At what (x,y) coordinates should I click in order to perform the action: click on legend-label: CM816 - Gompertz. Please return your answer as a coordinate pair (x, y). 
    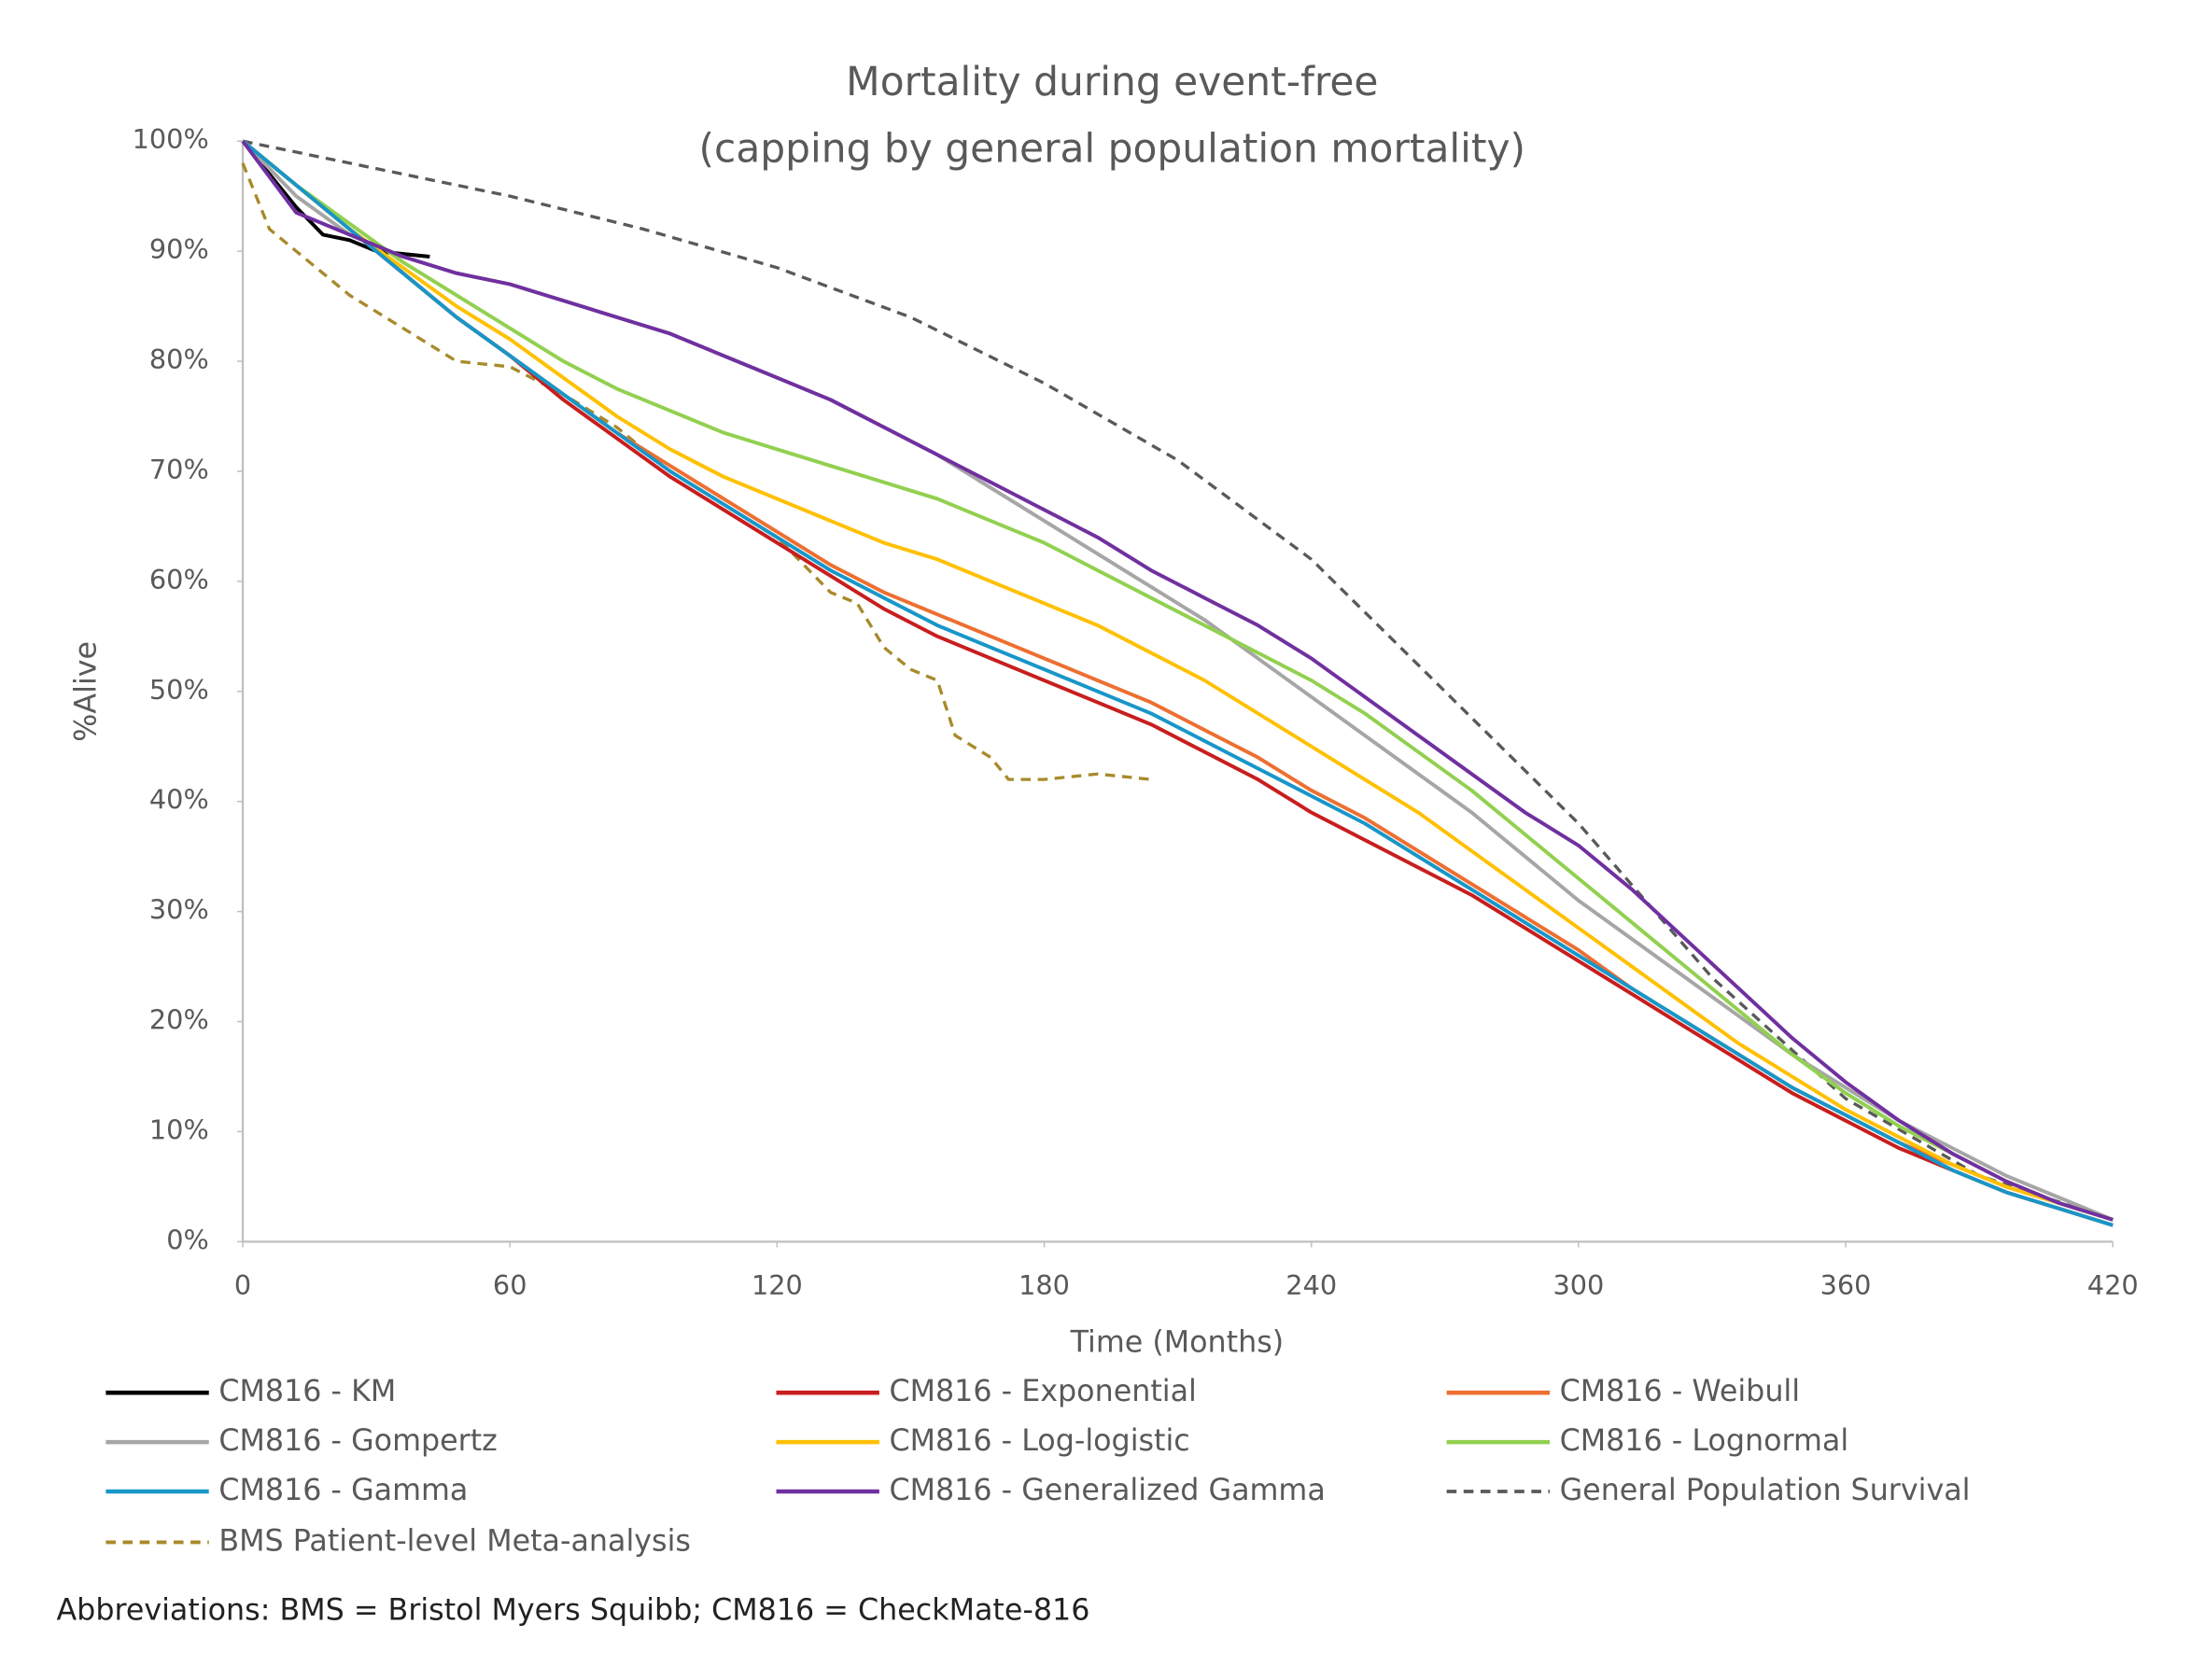
    Looking at the image, I should click on (357, 1441).